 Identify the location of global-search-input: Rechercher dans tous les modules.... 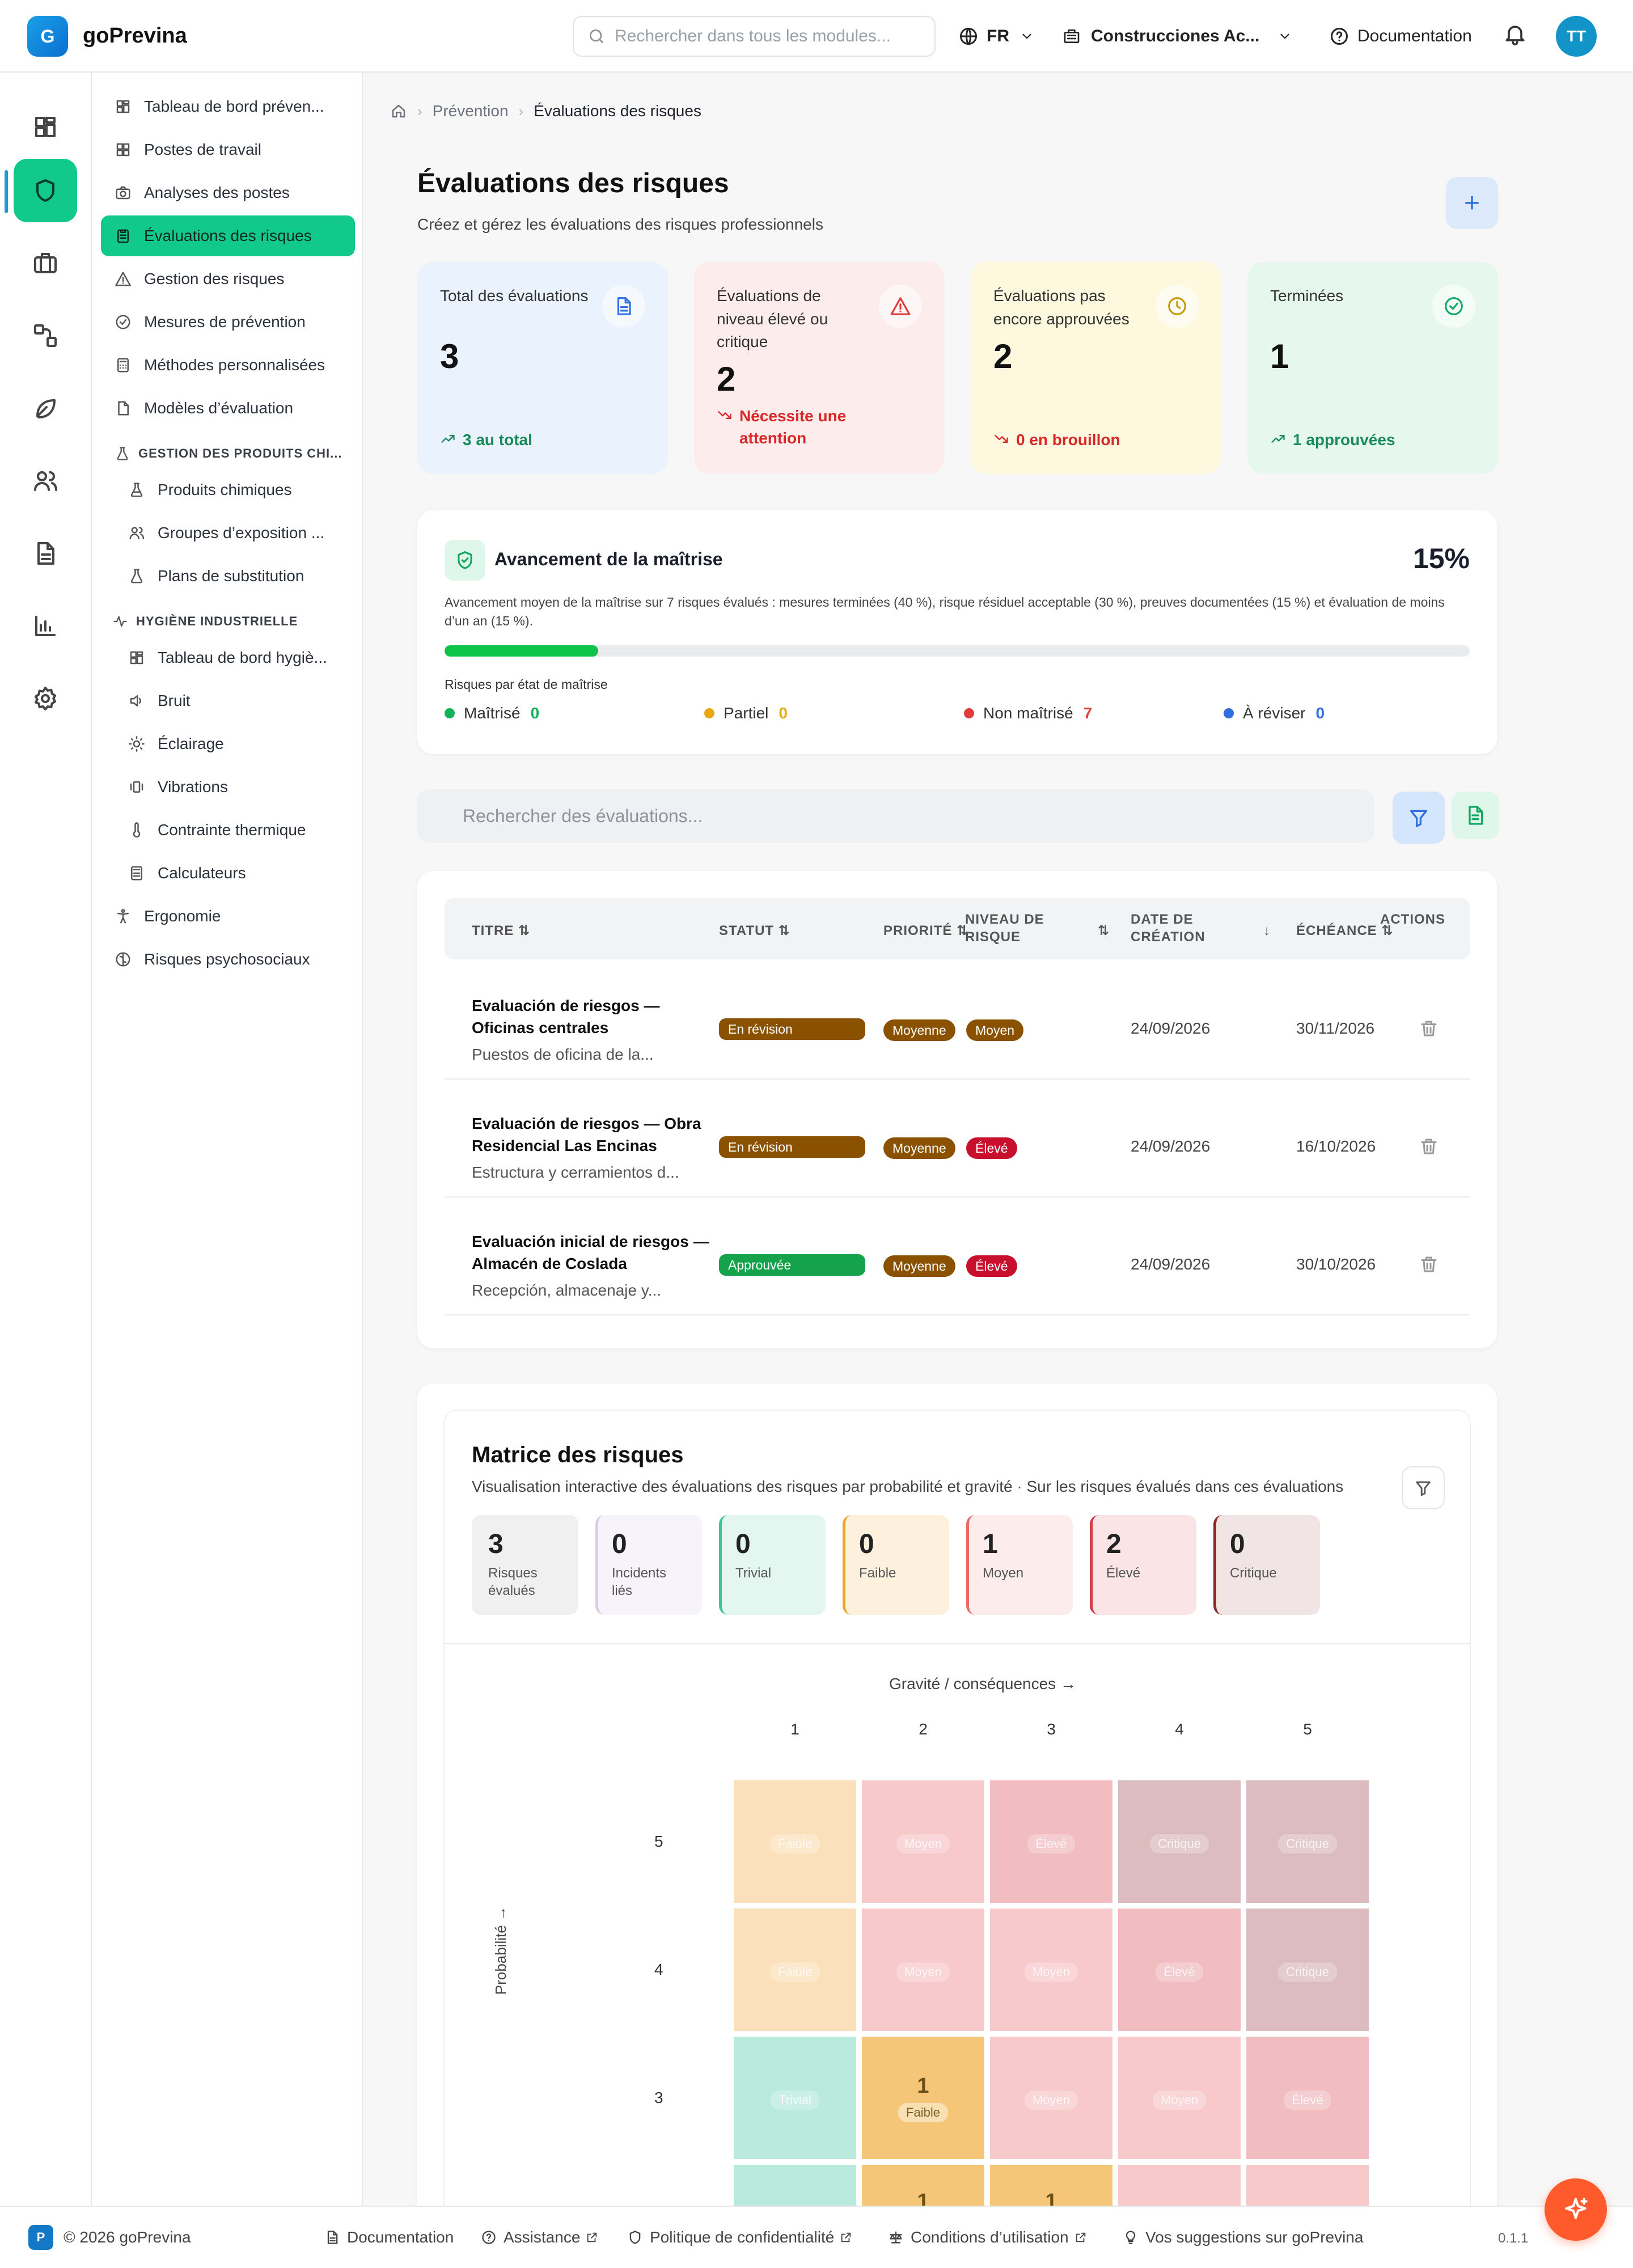
(754, 36).